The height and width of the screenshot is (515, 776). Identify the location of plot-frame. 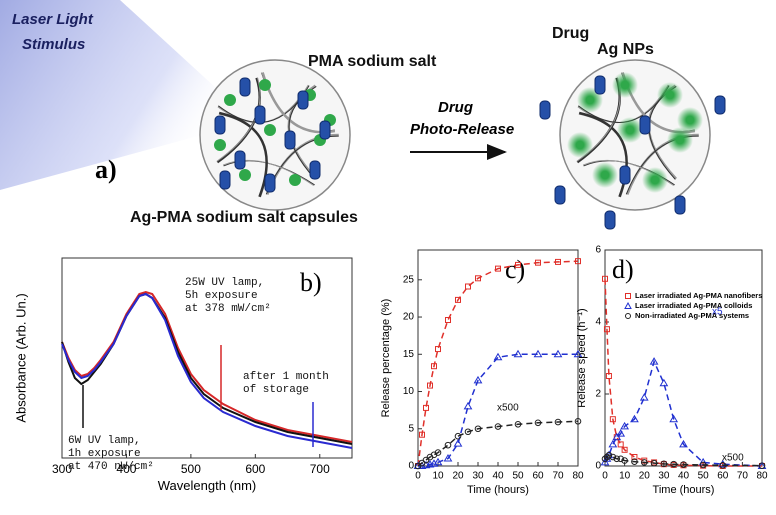
(207, 358).